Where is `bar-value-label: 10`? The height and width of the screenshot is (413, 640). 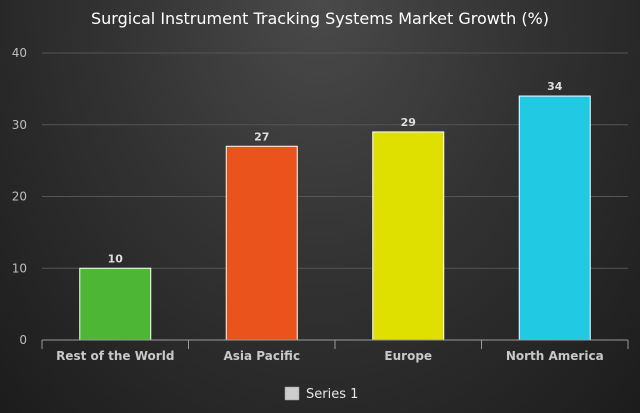 bar-value-label: 10 is located at coordinates (116, 258).